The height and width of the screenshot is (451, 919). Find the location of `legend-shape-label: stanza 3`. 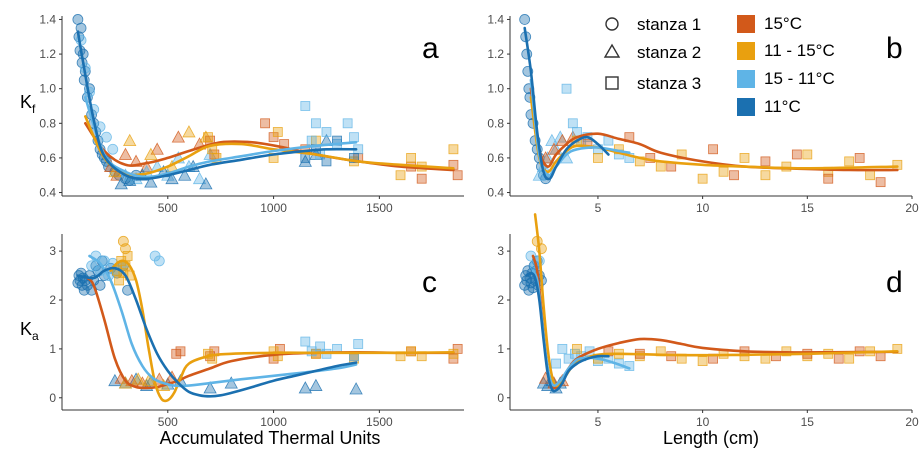

legend-shape-label: stanza 3 is located at coordinates (669, 83).